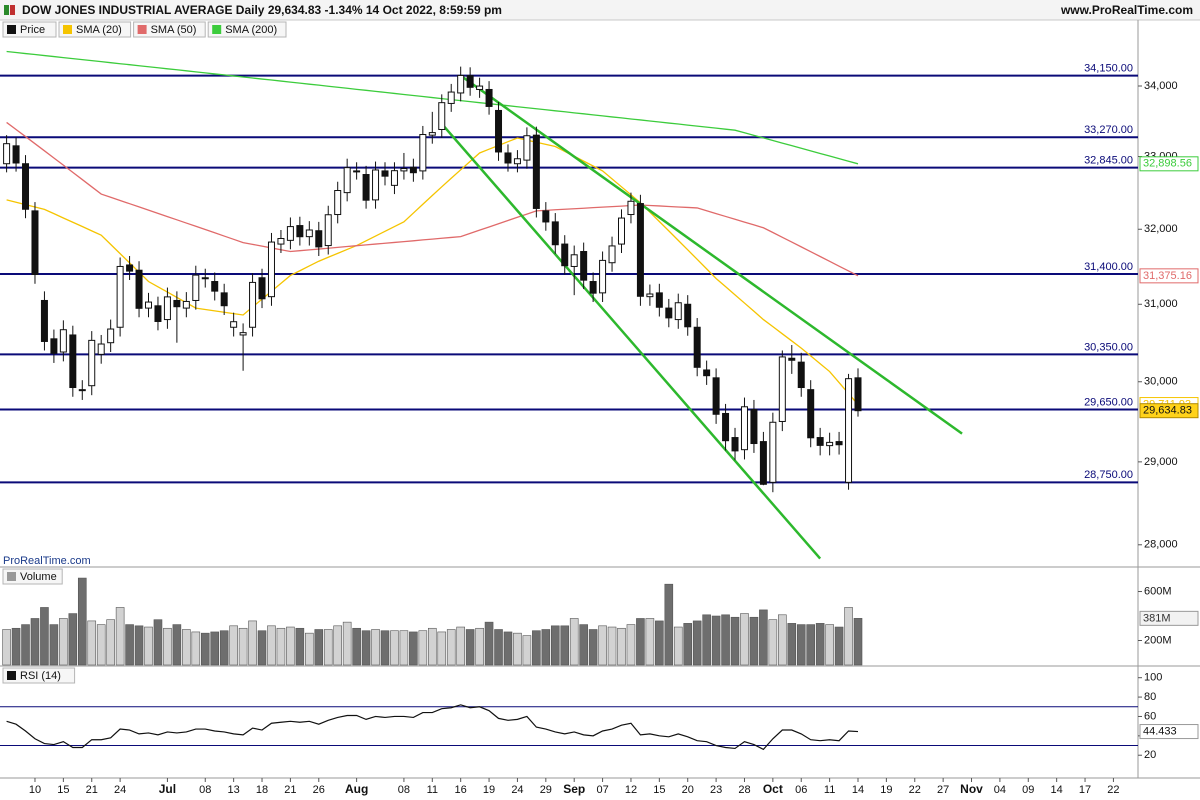 The height and width of the screenshot is (800, 1200). I want to click on source: www.ProRealTime.com, so click(1126, 10).